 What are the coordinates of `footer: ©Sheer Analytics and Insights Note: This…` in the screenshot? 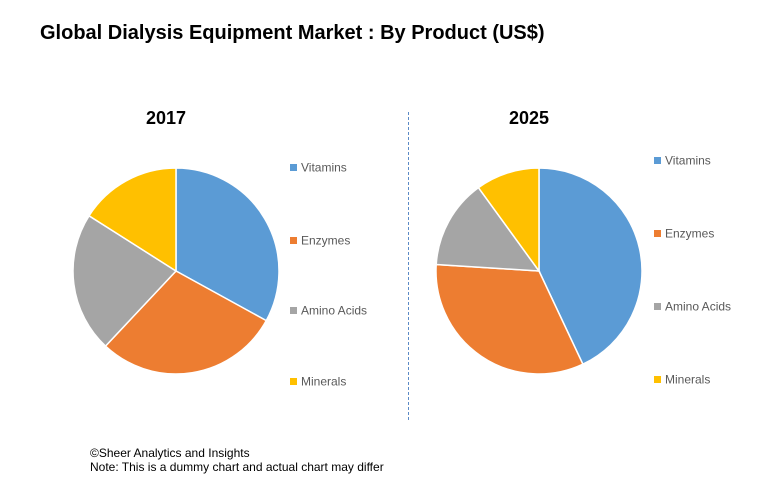 It's located at (237, 460).